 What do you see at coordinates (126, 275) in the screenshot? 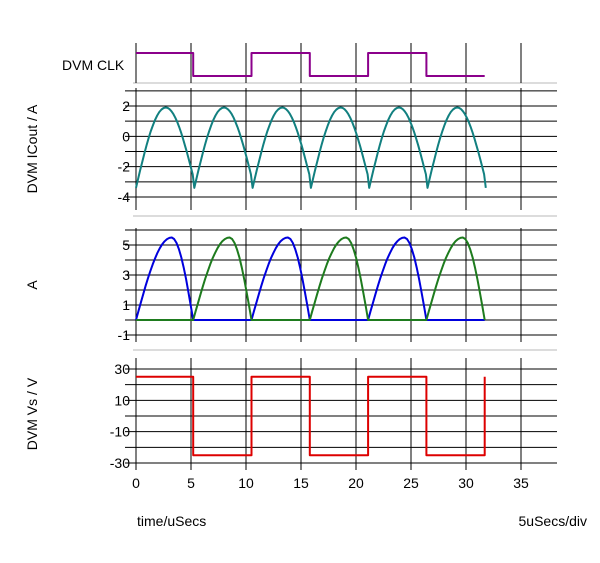
I see `y-tick-label: 3` at bounding box center [126, 275].